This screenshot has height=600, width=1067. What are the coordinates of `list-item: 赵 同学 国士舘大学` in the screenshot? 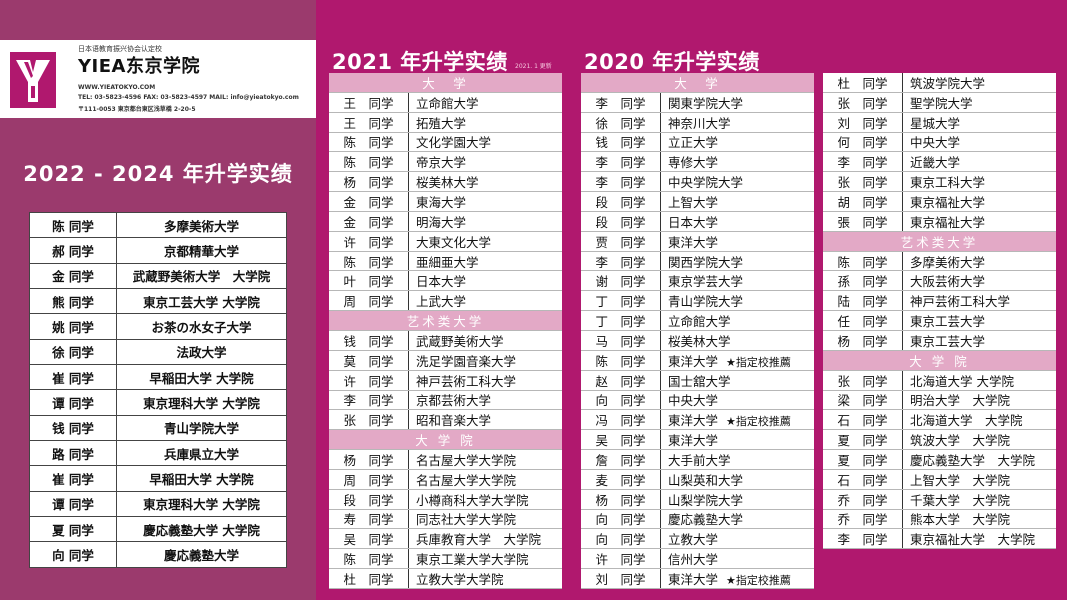 It's located at (697, 380).